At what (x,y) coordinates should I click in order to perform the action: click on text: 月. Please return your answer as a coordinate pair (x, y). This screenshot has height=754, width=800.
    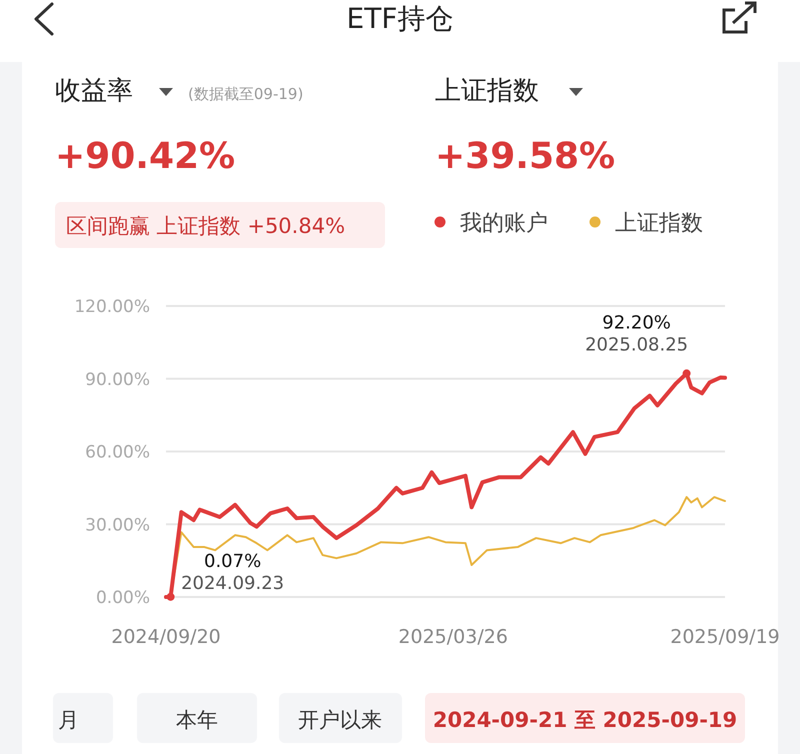
    Looking at the image, I should click on (68, 720).